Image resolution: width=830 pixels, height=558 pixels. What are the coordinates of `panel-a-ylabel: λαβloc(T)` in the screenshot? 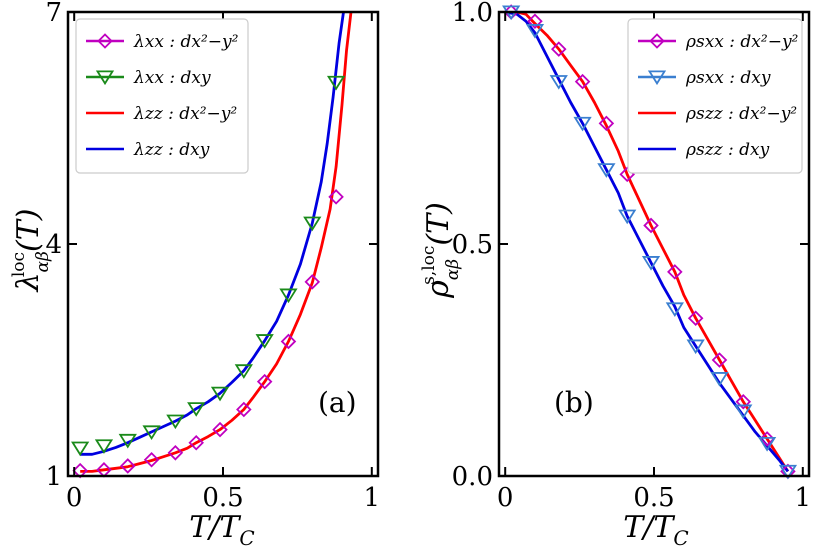 It's located at (31, 251).